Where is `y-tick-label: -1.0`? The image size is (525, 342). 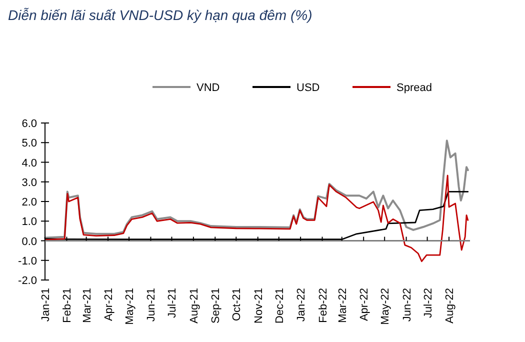
y-tick-label: -1.0 is located at coordinates (27, 261).